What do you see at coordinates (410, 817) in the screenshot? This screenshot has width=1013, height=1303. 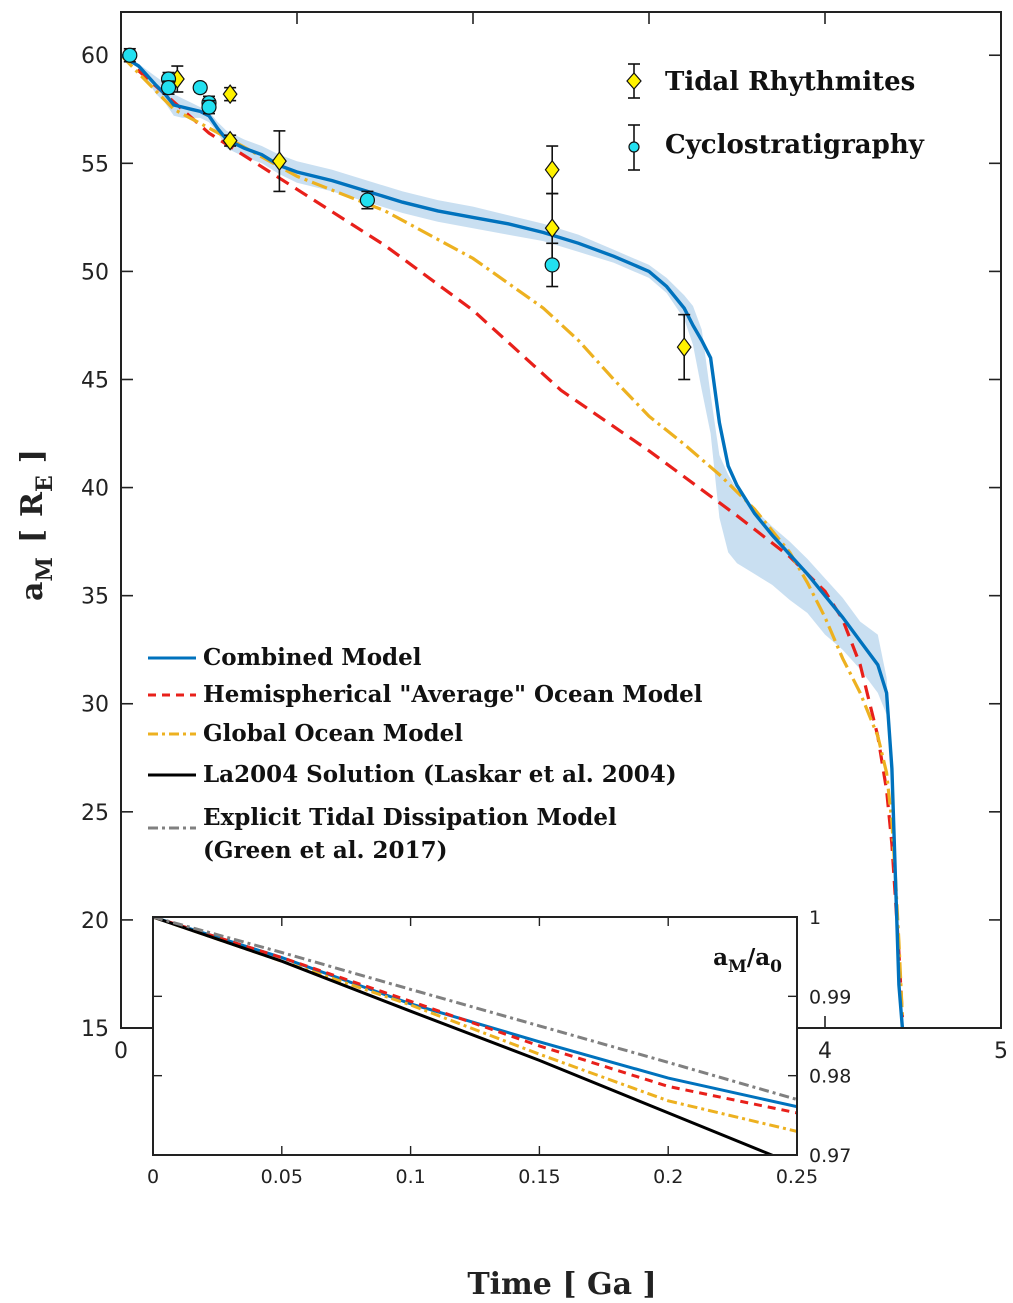 I see `legend-label-explicit-tidal: Explicit Tidal Dissipation Model` at bounding box center [410, 817].